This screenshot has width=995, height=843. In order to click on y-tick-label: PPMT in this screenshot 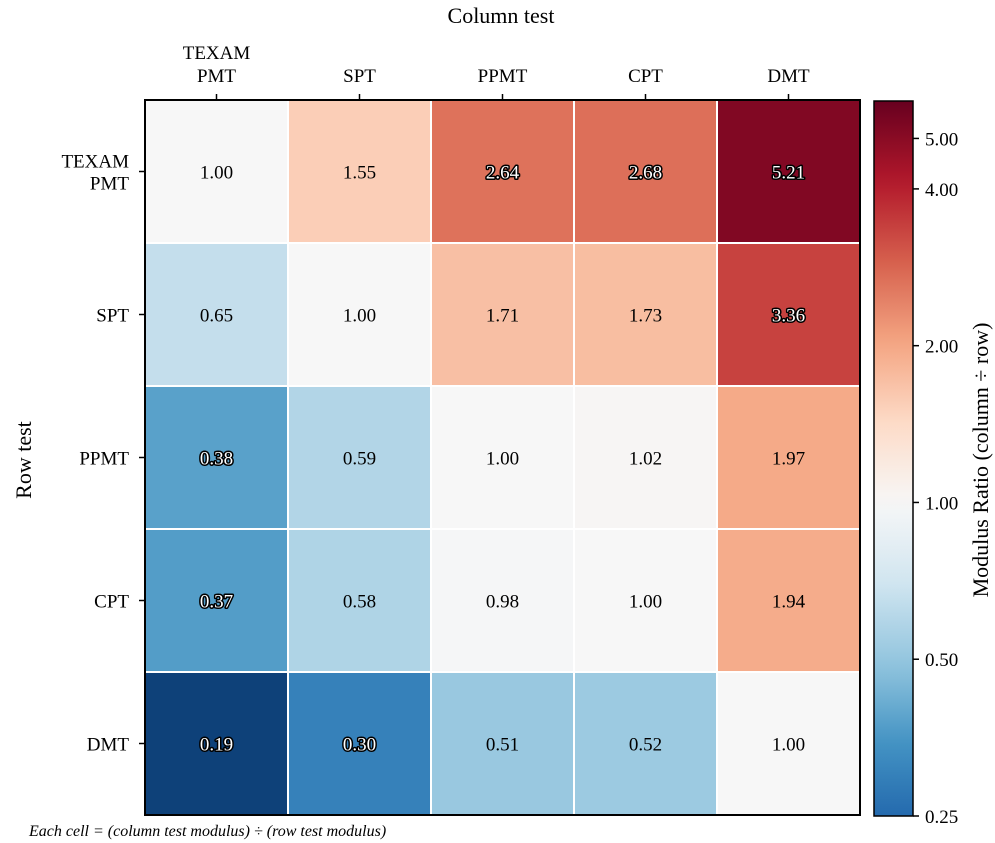, I will do `click(104, 459)`.